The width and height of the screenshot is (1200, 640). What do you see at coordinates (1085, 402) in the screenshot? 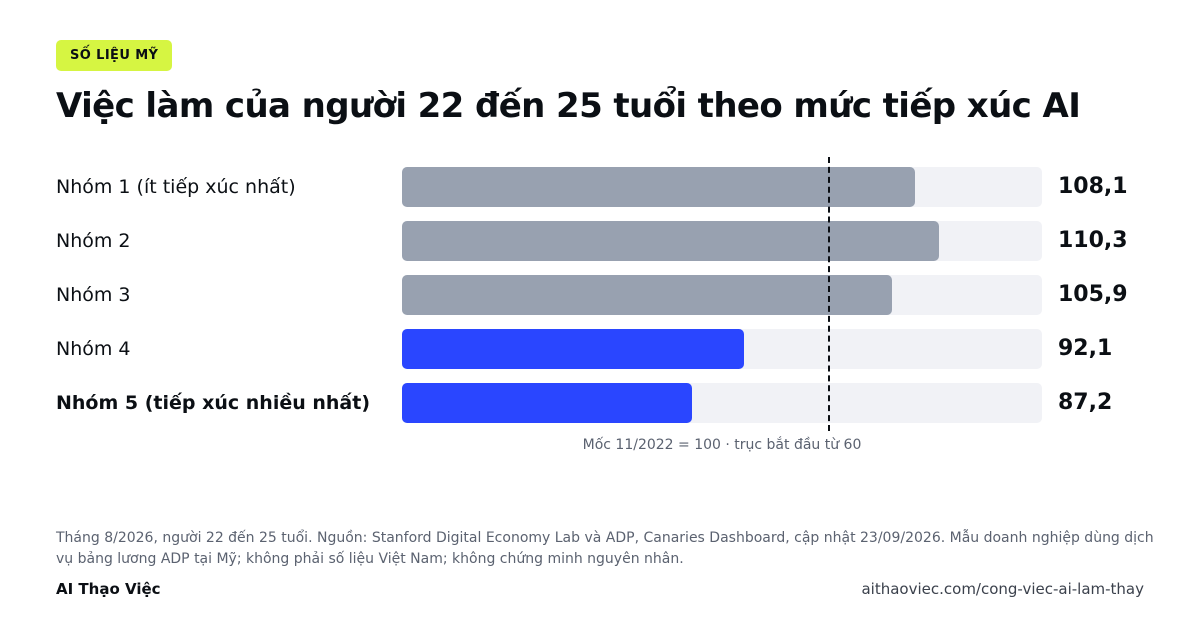
I see `value-label: 87,2` at bounding box center [1085, 402].